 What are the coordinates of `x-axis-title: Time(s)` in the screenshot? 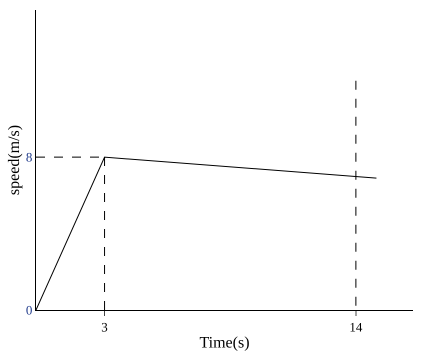 It's located at (224, 343).